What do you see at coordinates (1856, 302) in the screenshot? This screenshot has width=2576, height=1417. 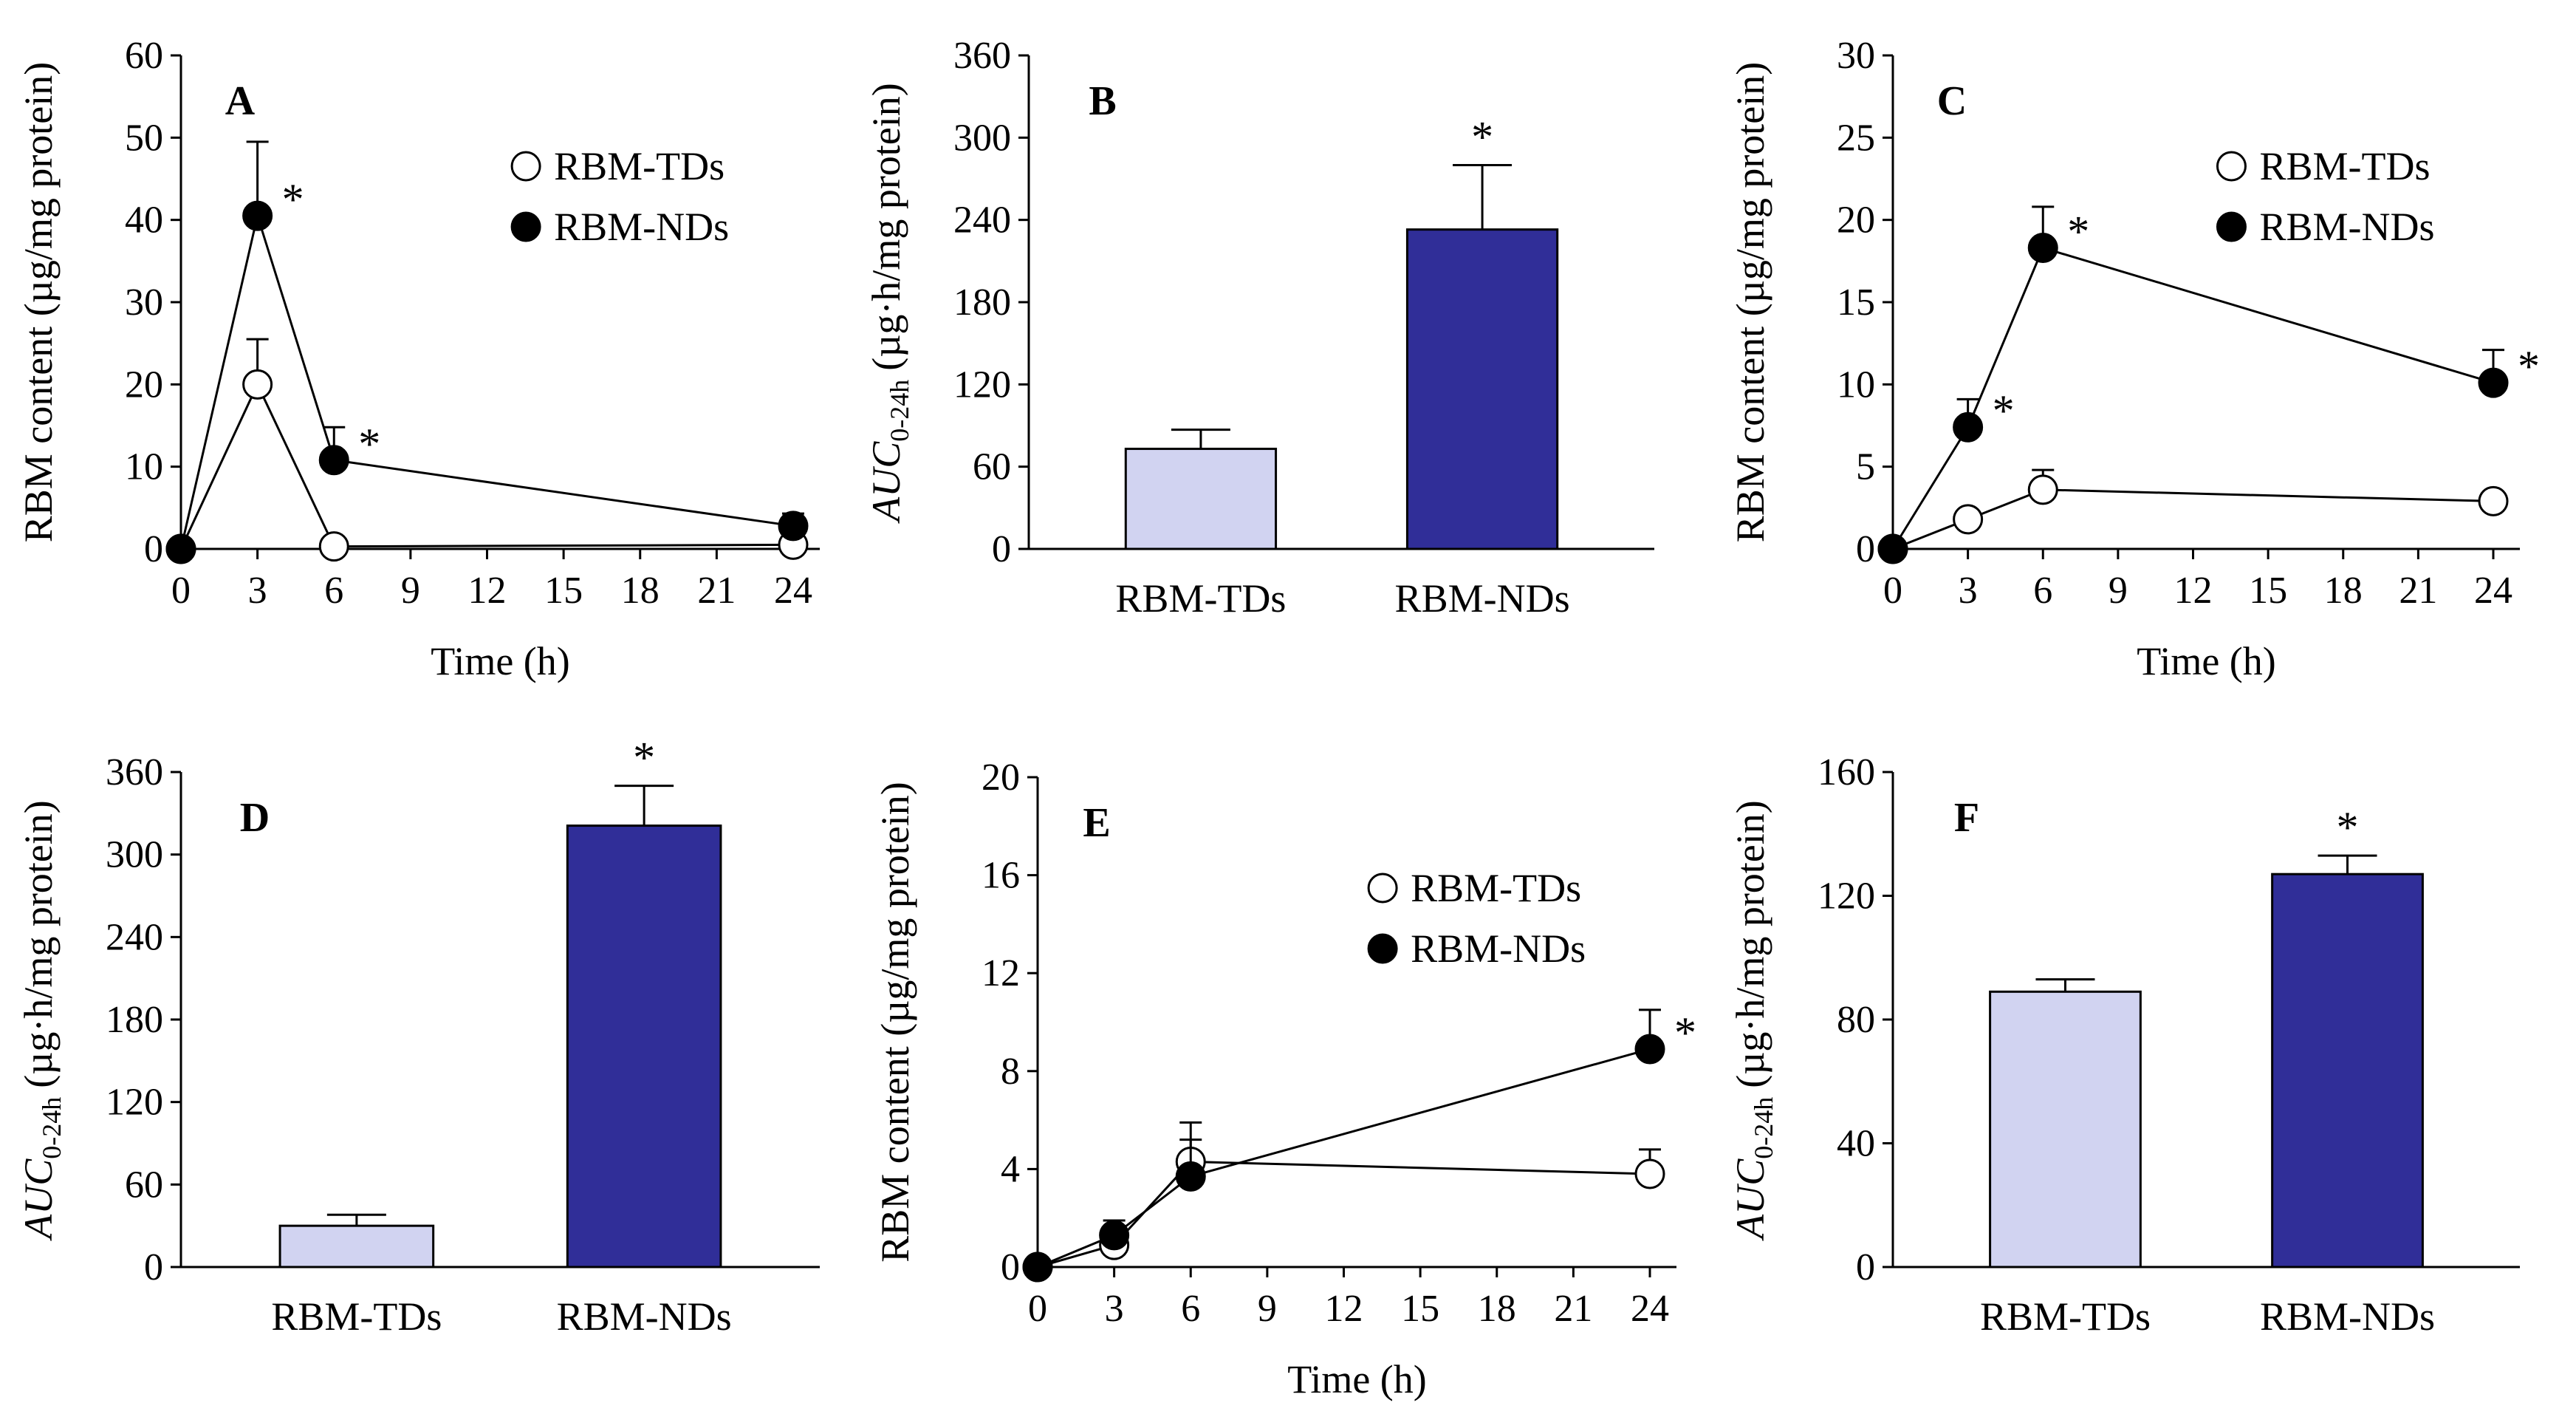 I see `y-tick-label: 15` at bounding box center [1856, 302].